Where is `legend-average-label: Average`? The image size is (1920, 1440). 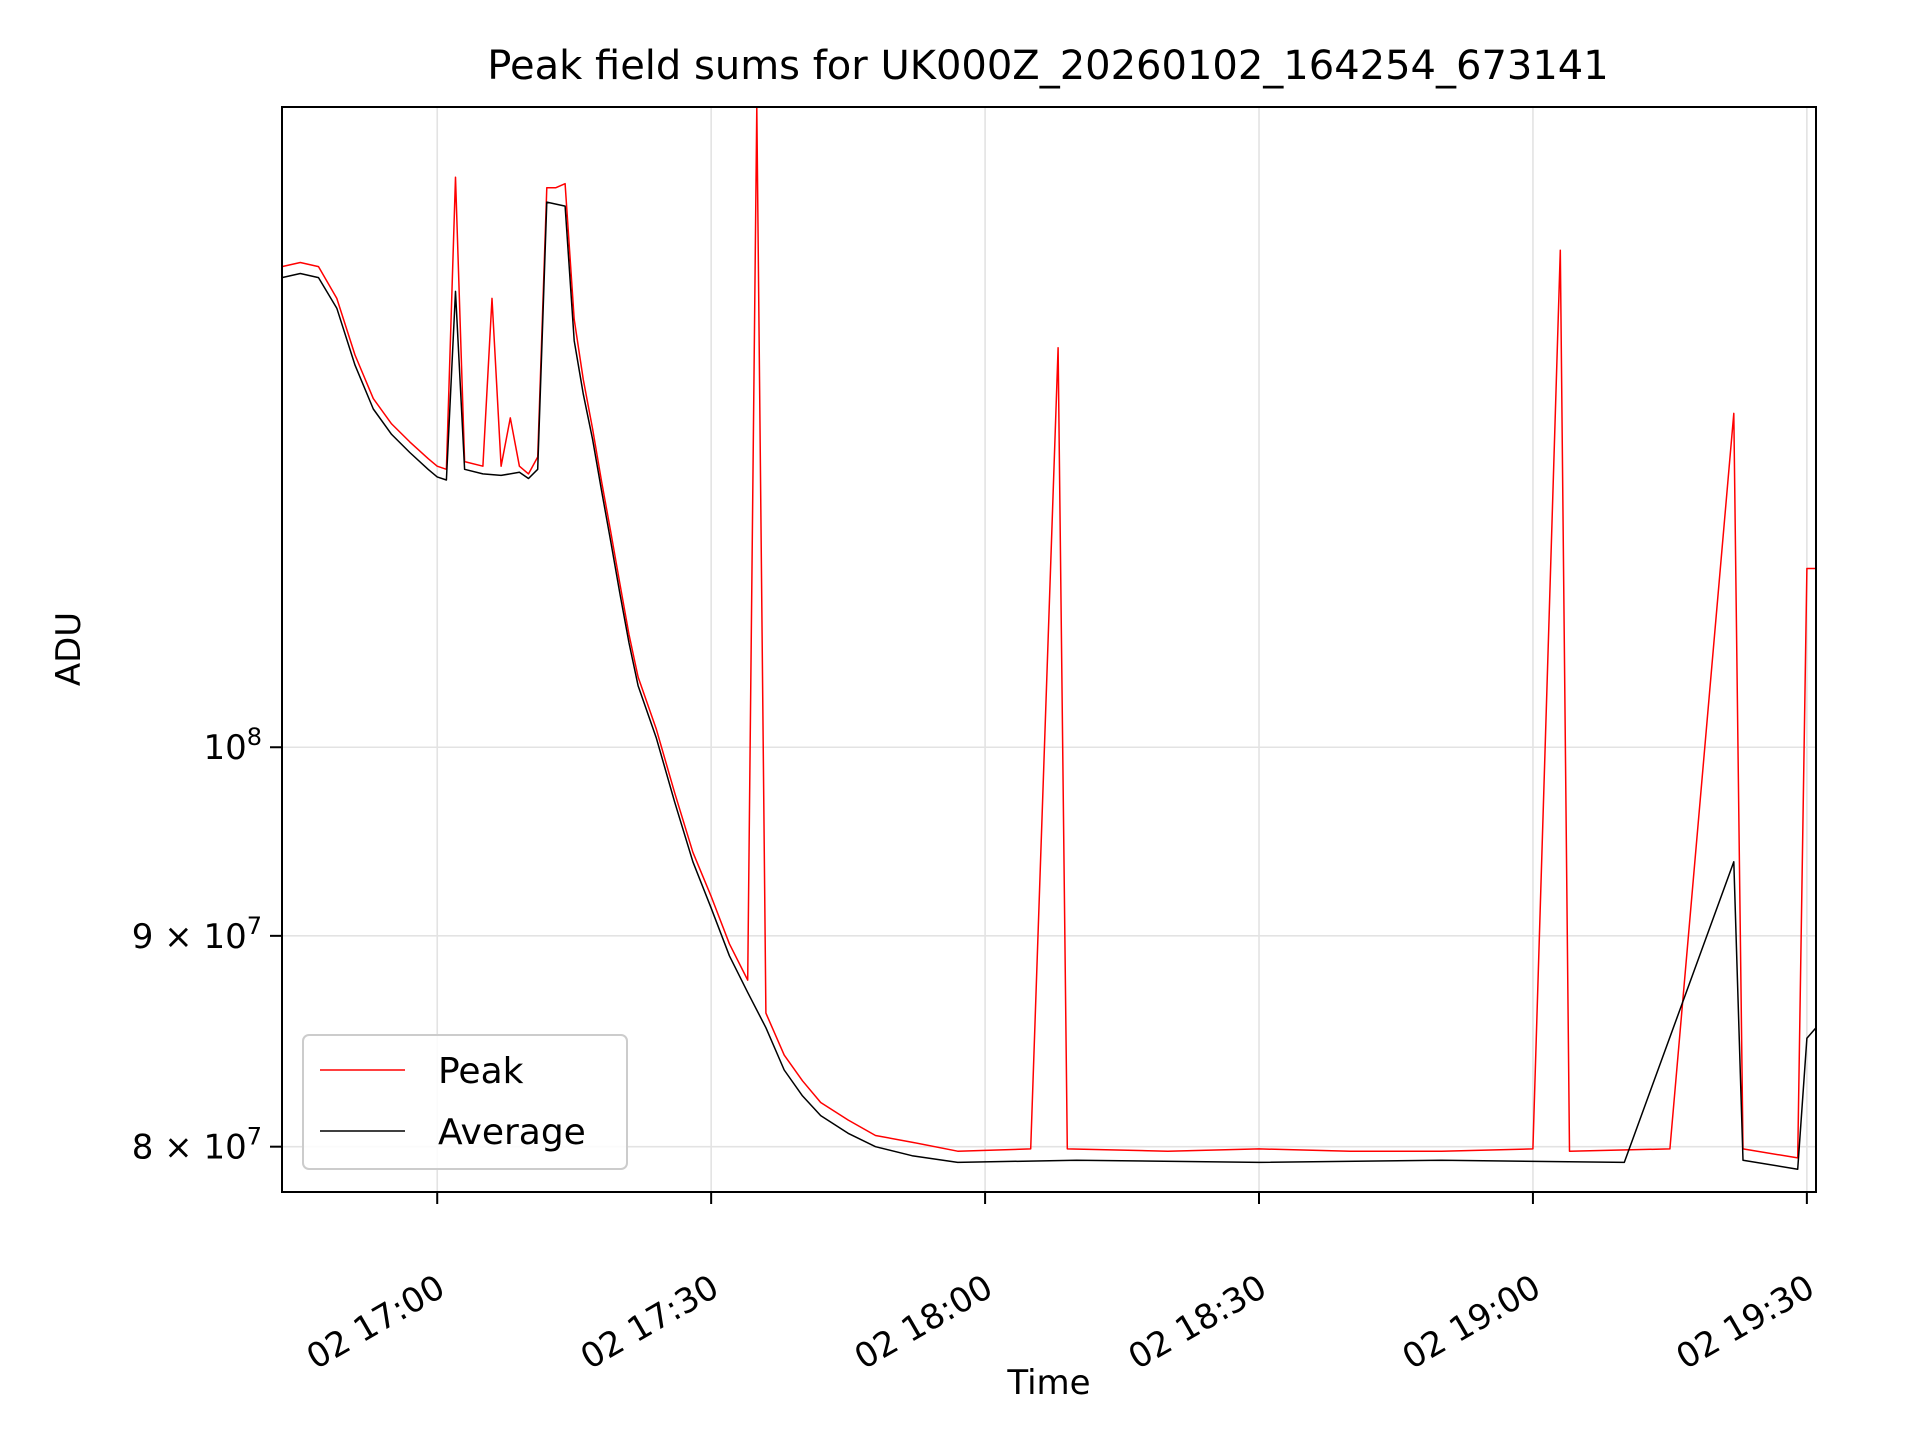 legend-average-label: Average is located at coordinates (512, 1132).